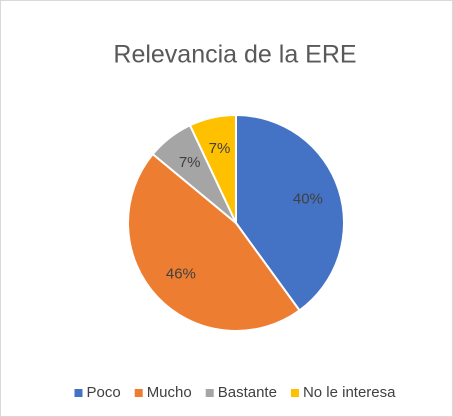 The height and width of the screenshot is (417, 453). Describe the element at coordinates (181, 274) in the screenshot. I see `data-label: 46%` at that location.